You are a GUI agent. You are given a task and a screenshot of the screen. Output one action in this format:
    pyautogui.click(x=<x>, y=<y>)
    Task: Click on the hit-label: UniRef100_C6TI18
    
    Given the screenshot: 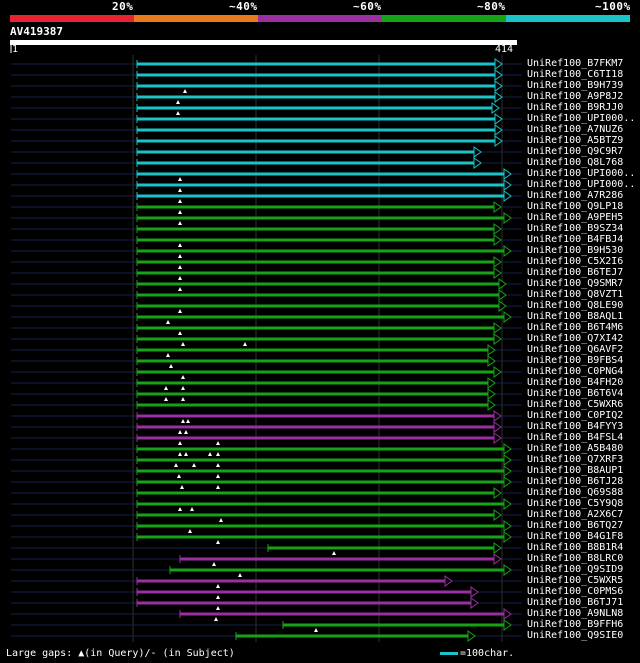 What is the action you would take?
    pyautogui.click(x=575, y=74)
    